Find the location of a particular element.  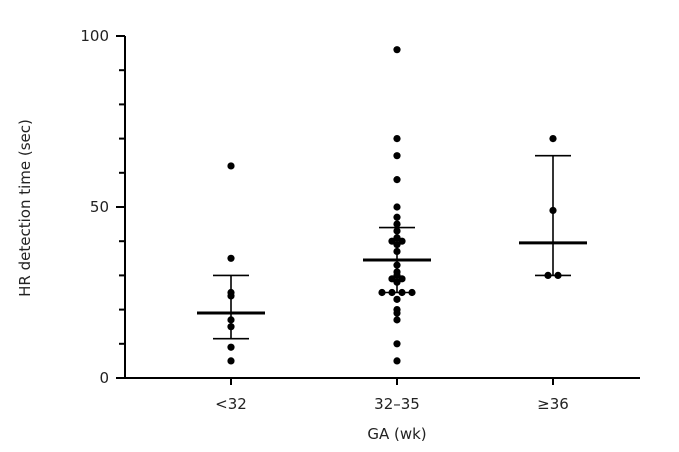

y-tick-label: 100 is located at coordinates (94, 36).